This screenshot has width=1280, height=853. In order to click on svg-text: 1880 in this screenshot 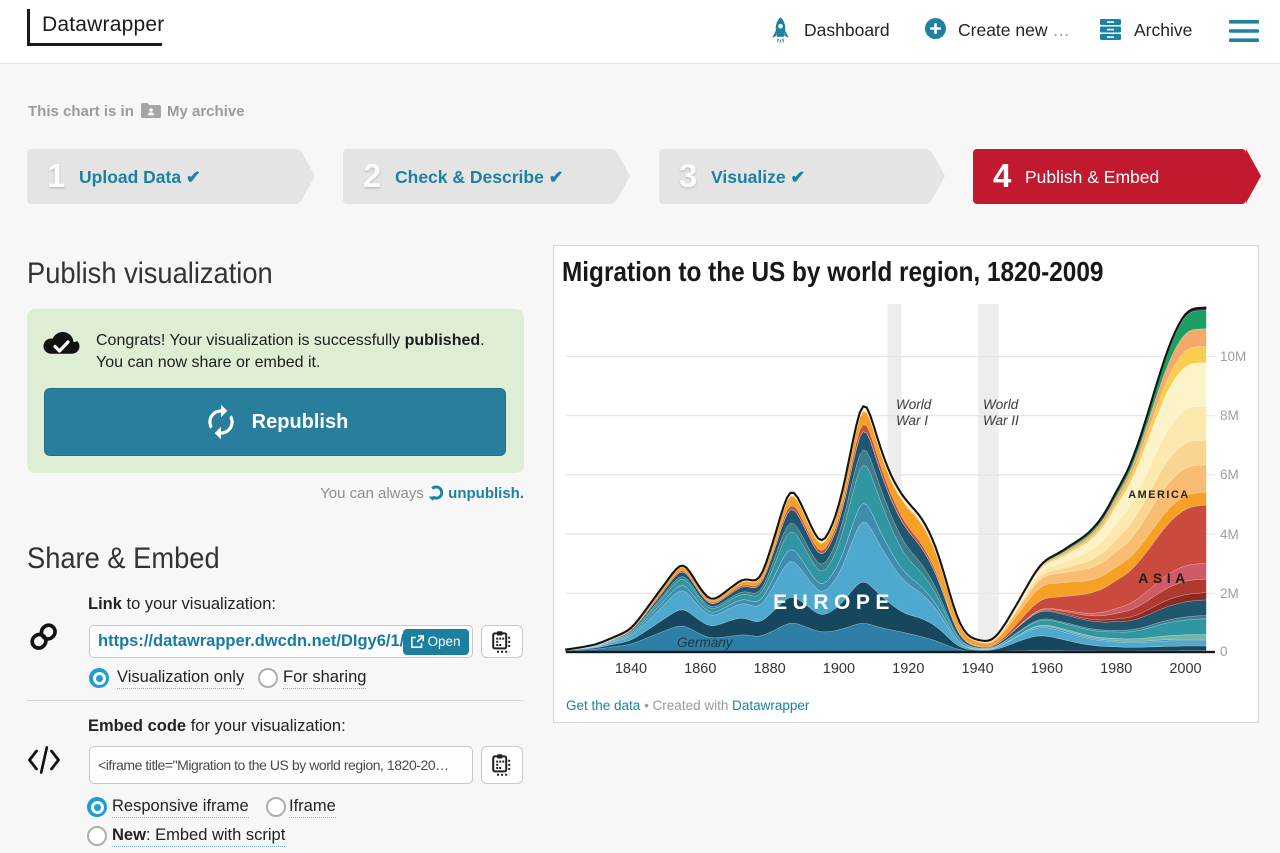, I will do `click(769, 669)`.